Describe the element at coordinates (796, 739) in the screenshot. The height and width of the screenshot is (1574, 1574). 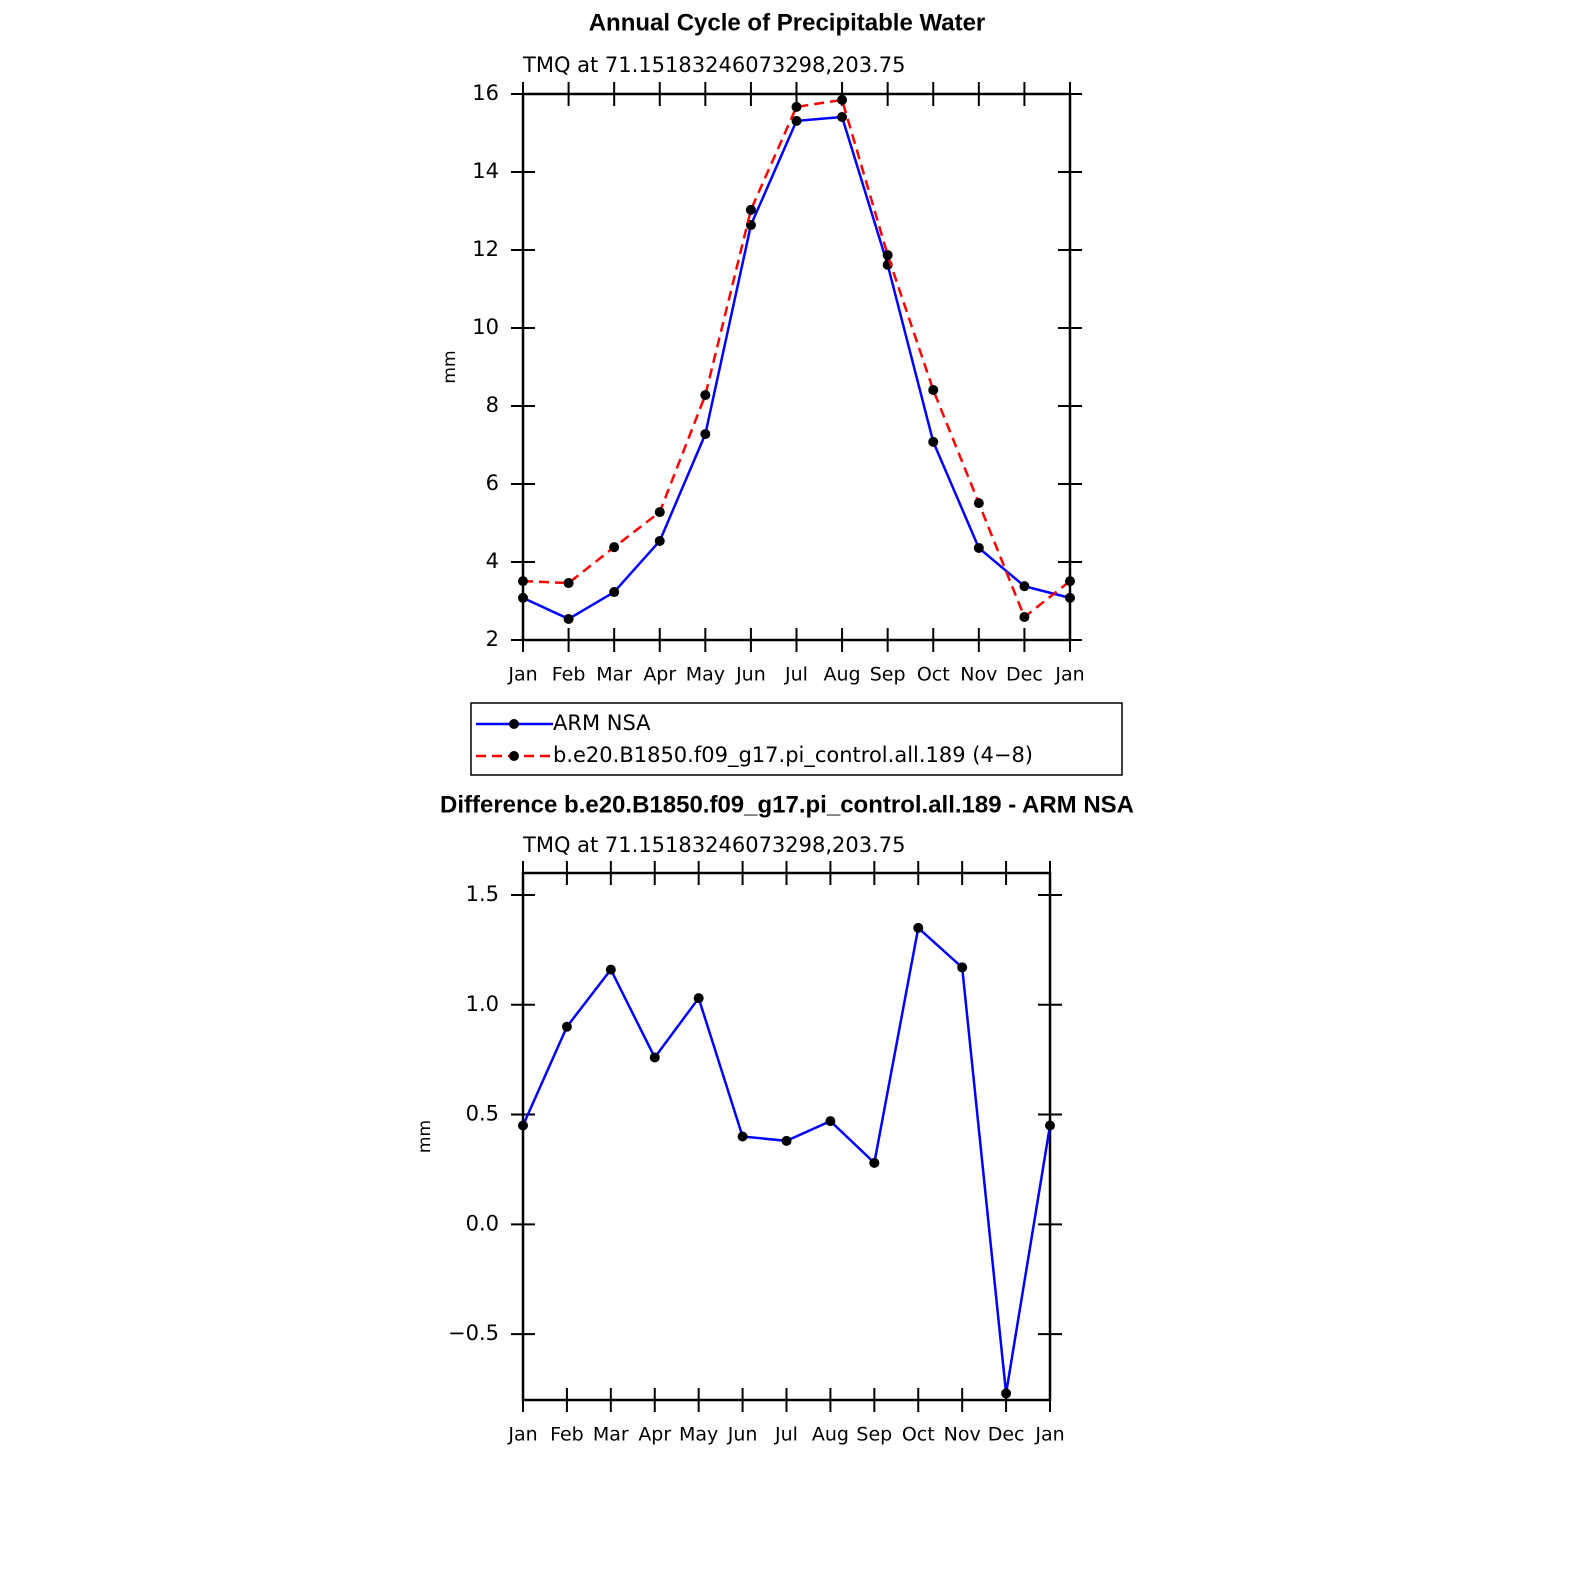
I see `legend-box` at that location.